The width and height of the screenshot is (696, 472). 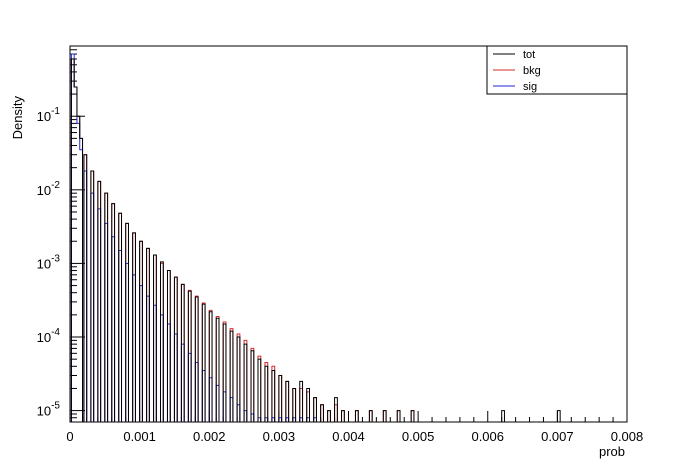 I want to click on legend-label-tot: tot, so click(x=529, y=55).